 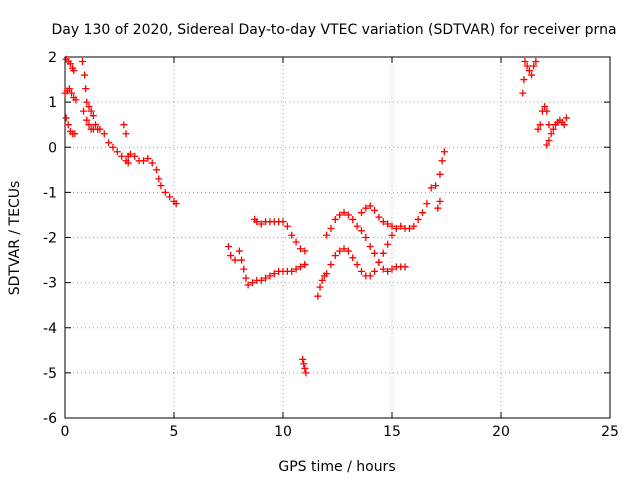 I want to click on x-tick-label: 20, so click(x=501, y=432).